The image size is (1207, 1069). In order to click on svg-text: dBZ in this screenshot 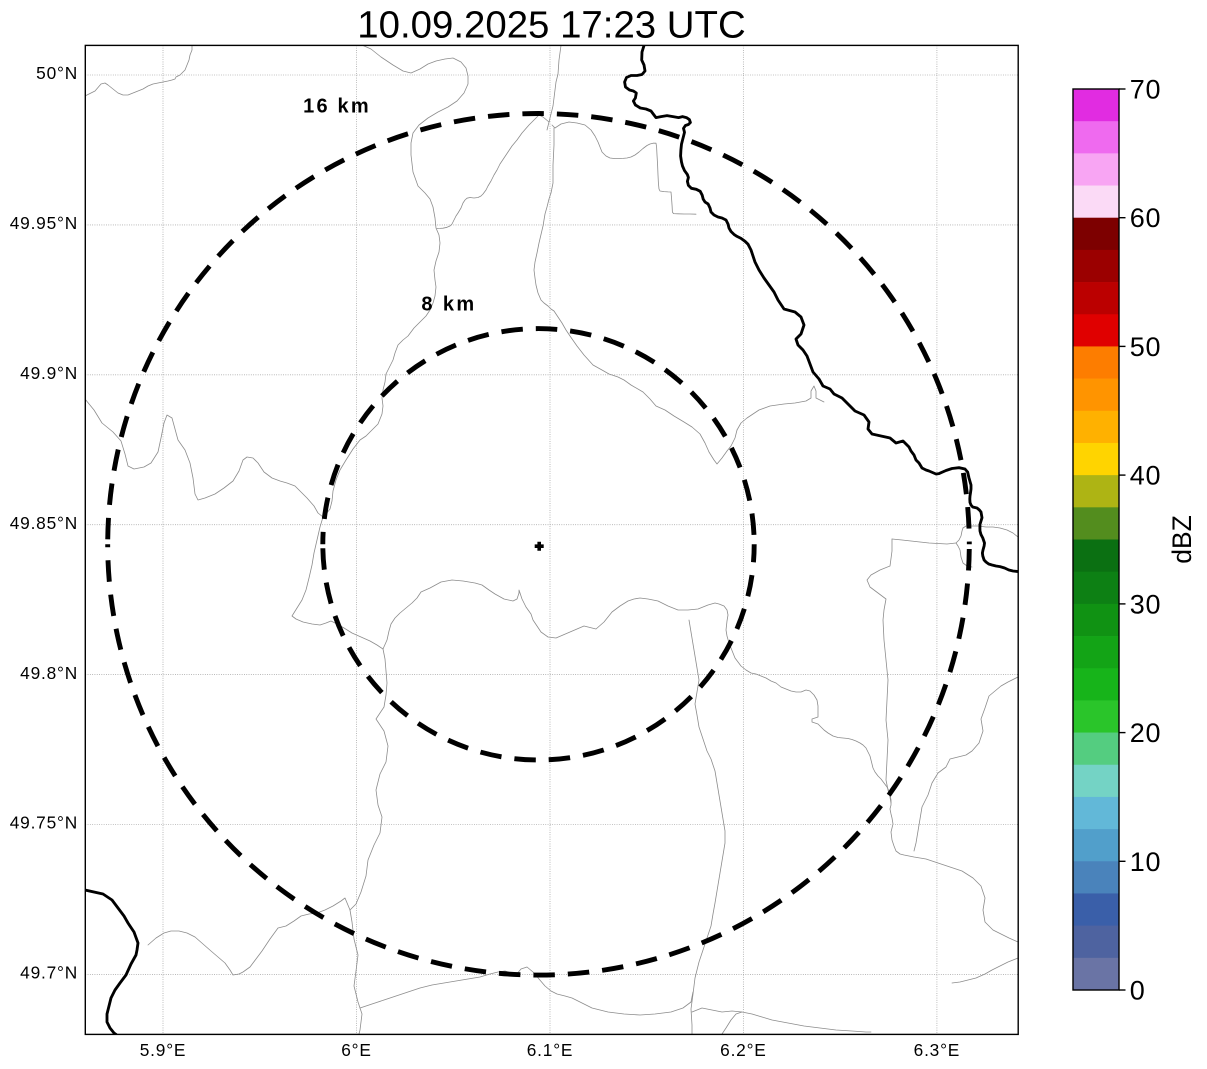, I will do `click(1182, 539)`.